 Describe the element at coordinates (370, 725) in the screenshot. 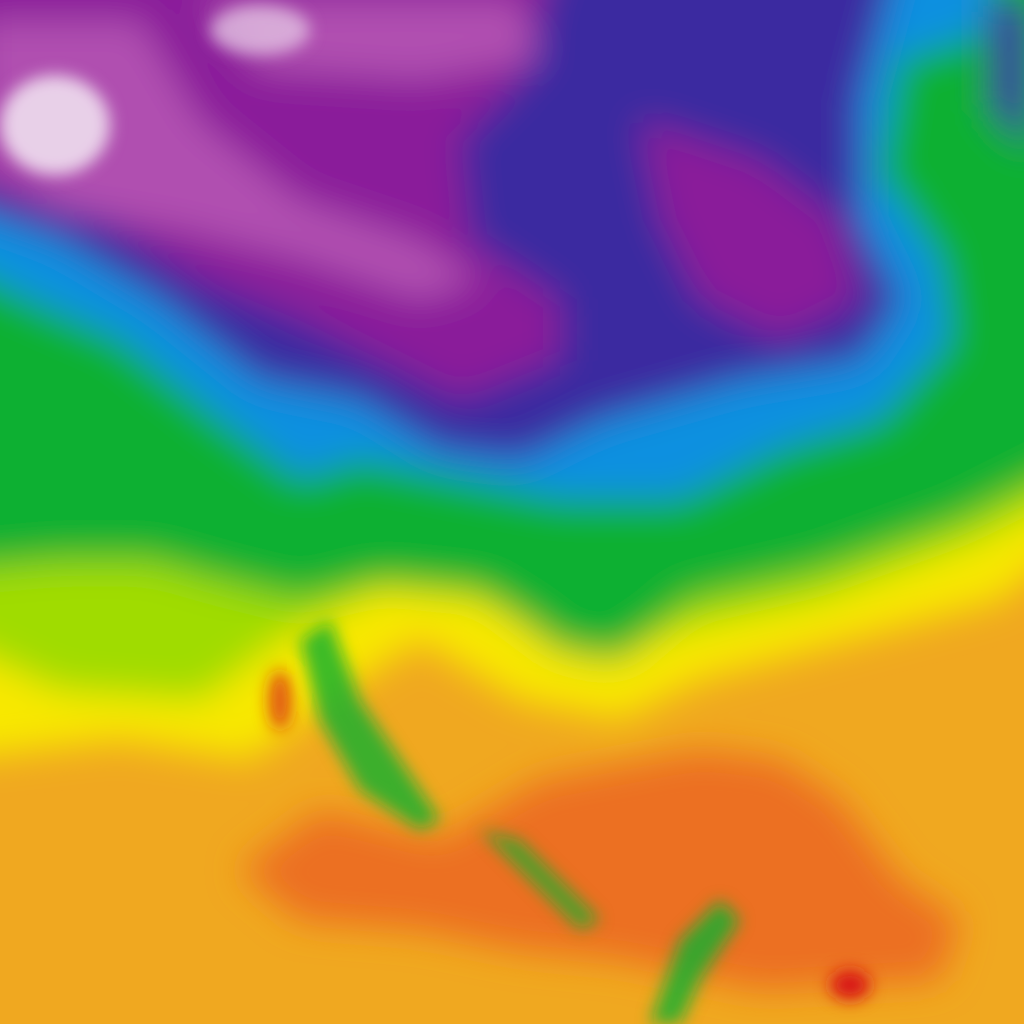

I see `mexico-highlands` at that location.